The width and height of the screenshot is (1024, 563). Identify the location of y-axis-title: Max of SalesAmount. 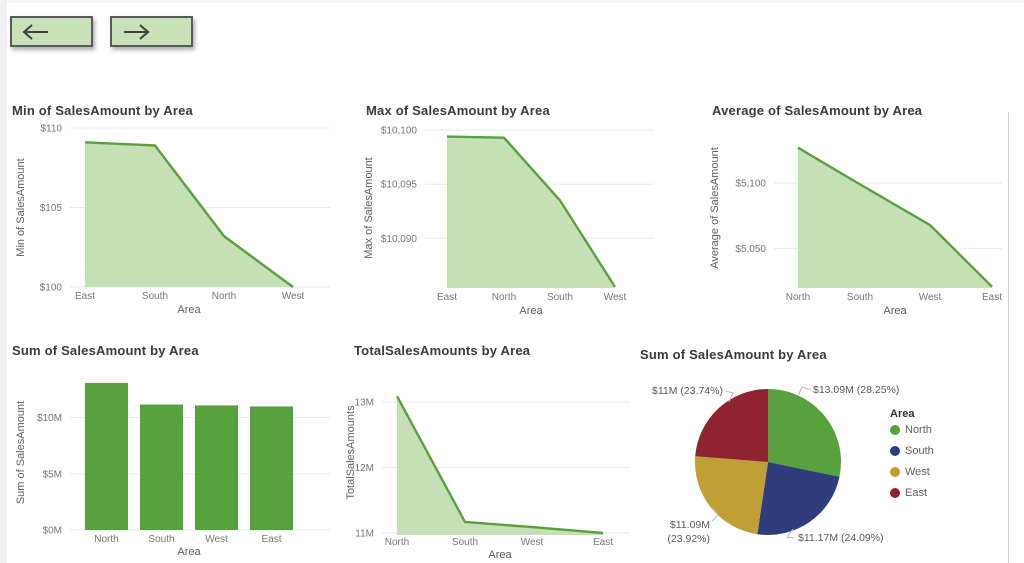
(369, 208).